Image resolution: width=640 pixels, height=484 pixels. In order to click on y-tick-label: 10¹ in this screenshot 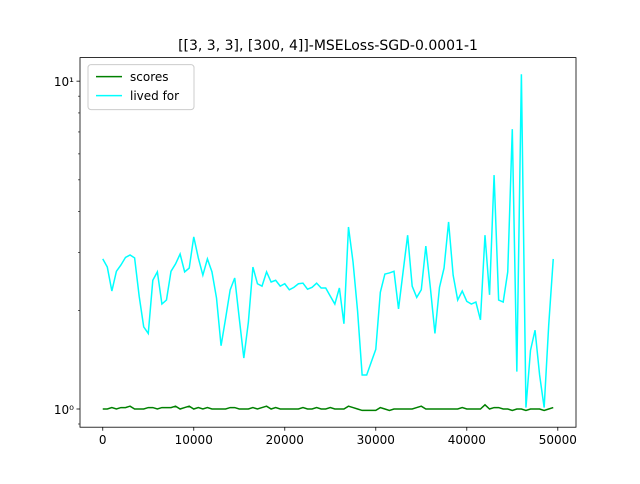, I will do `click(64, 82)`.